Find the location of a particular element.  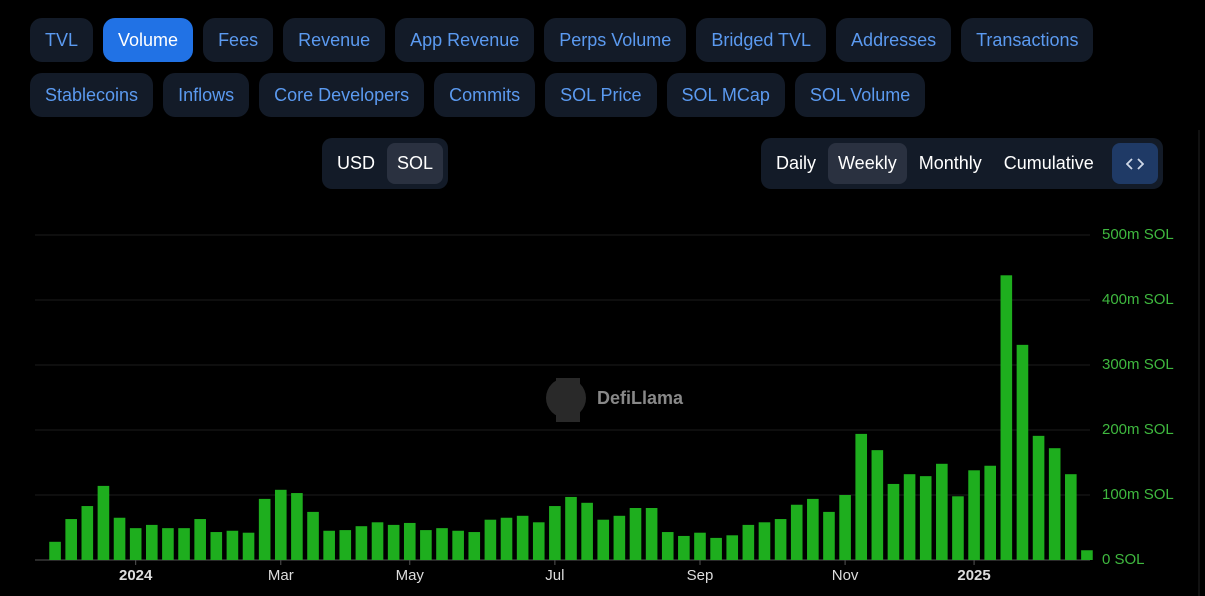

tab-button: Commits is located at coordinates (485, 95).